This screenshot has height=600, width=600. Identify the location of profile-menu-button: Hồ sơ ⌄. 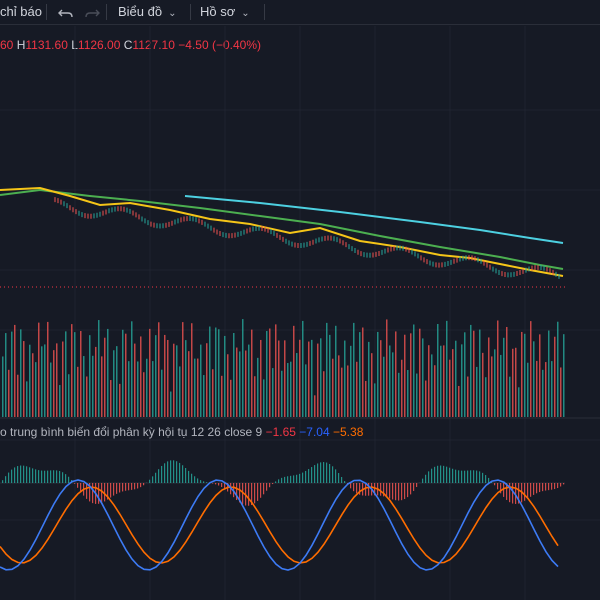
(225, 12).